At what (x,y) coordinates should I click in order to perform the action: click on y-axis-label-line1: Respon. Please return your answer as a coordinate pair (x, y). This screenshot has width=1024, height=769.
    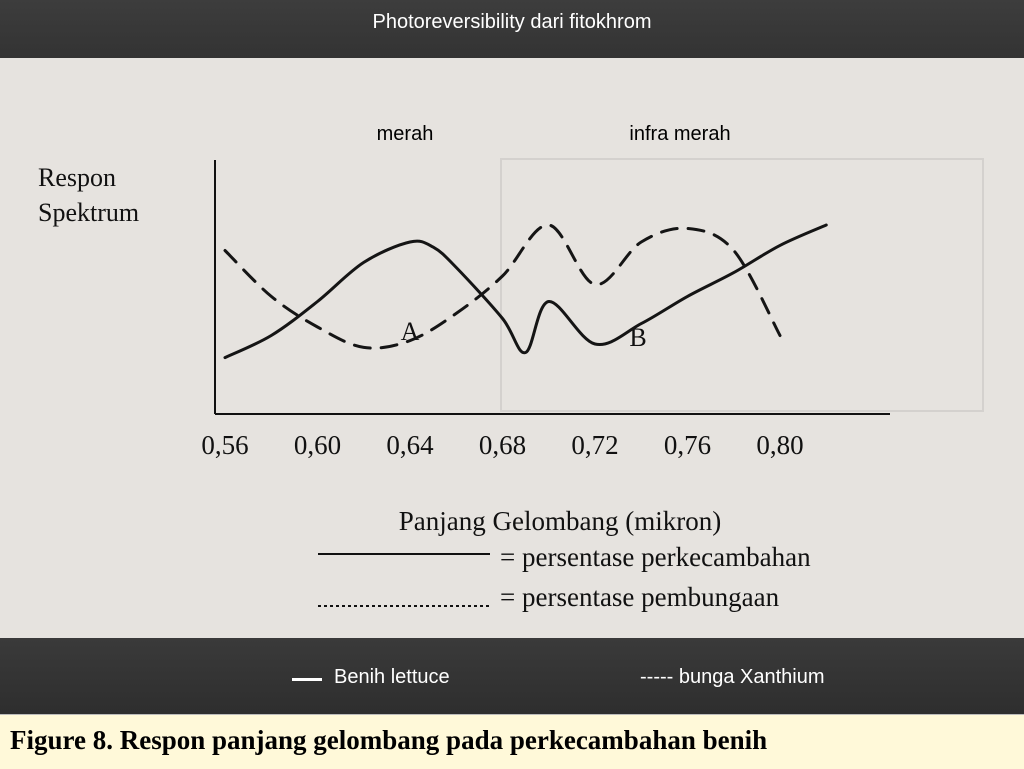
    Looking at the image, I should click on (77, 177).